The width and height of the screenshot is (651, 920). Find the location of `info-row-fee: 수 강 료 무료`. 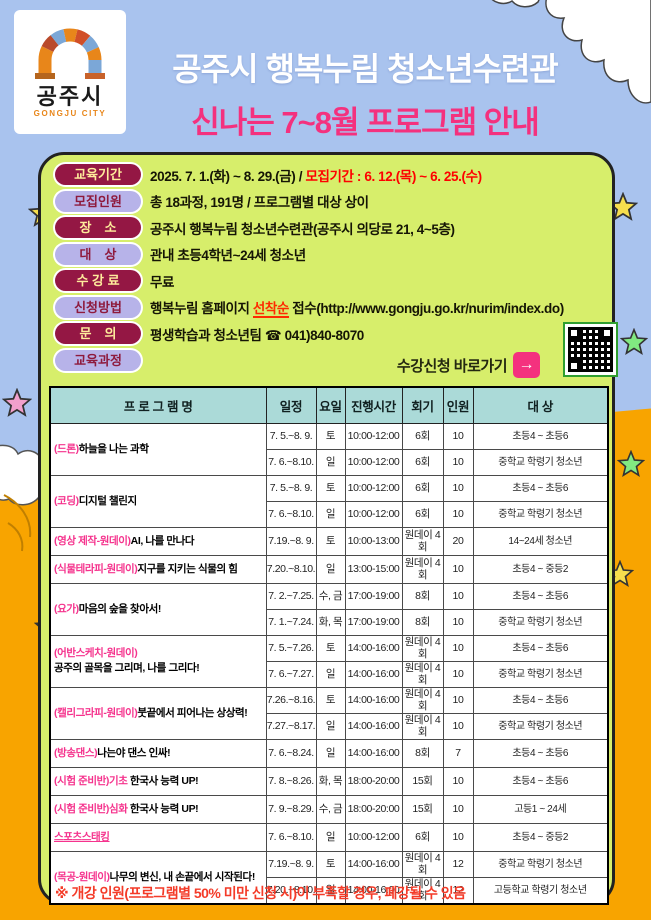

info-row-fee: 수 강 료 무료 is located at coordinates (329, 280).